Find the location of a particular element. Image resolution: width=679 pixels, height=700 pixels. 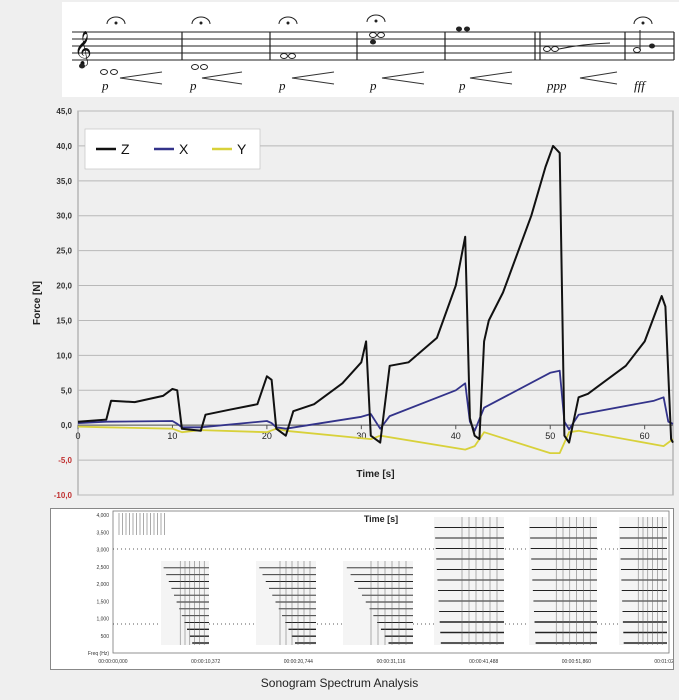

sonogram-x-label: 00:00:20,744 is located at coordinates (298, 662).